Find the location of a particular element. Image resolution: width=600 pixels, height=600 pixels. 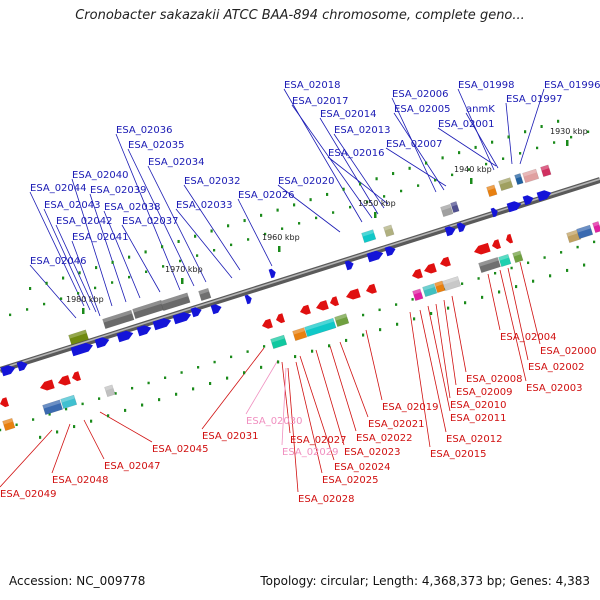

major-tick-mark is located at coordinates (375, 215).